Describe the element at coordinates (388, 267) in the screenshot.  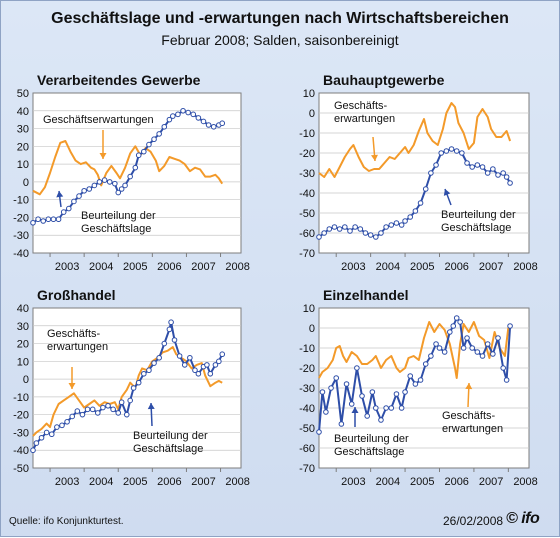
I see `x-tick-label: 2004` at that location.